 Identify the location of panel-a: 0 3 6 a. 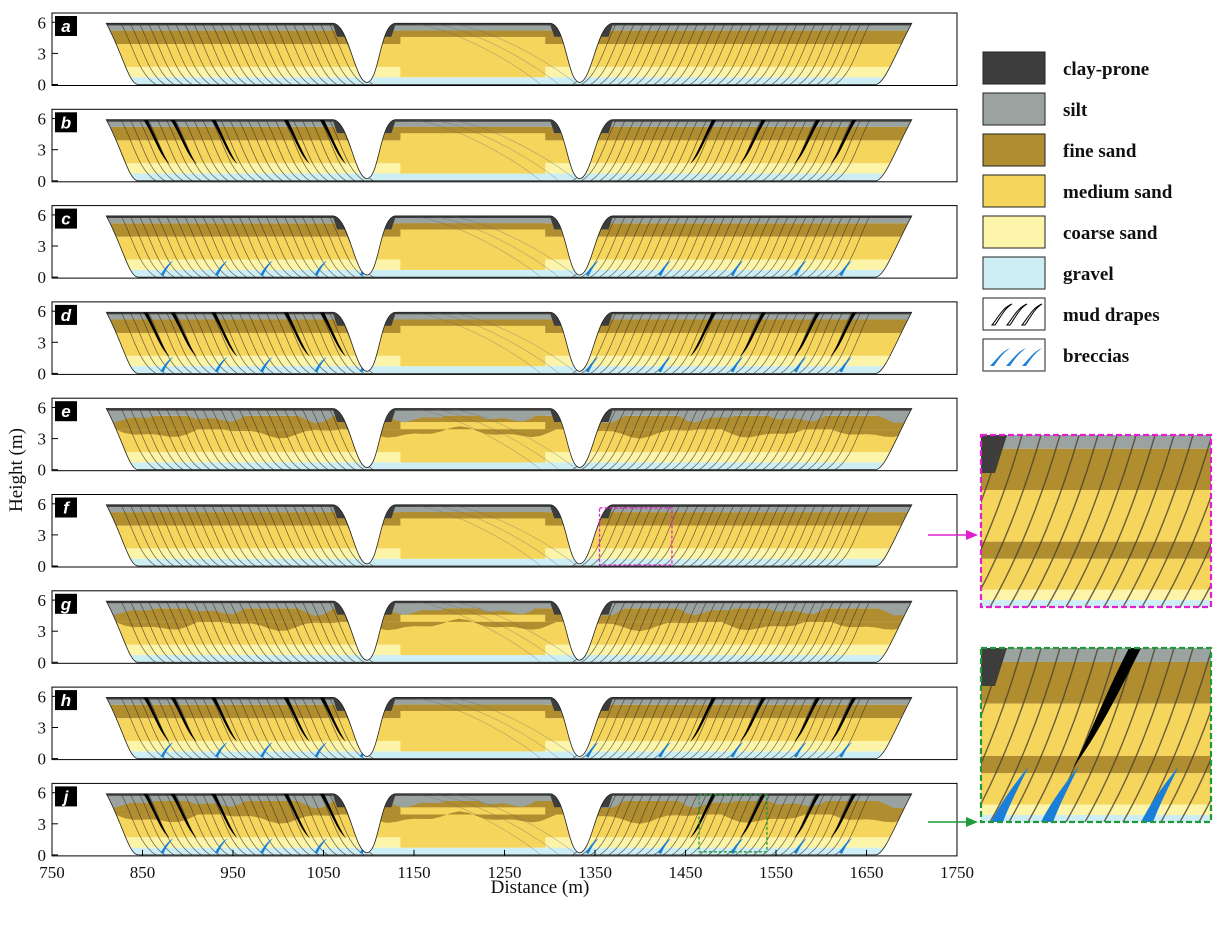
(498, 53).